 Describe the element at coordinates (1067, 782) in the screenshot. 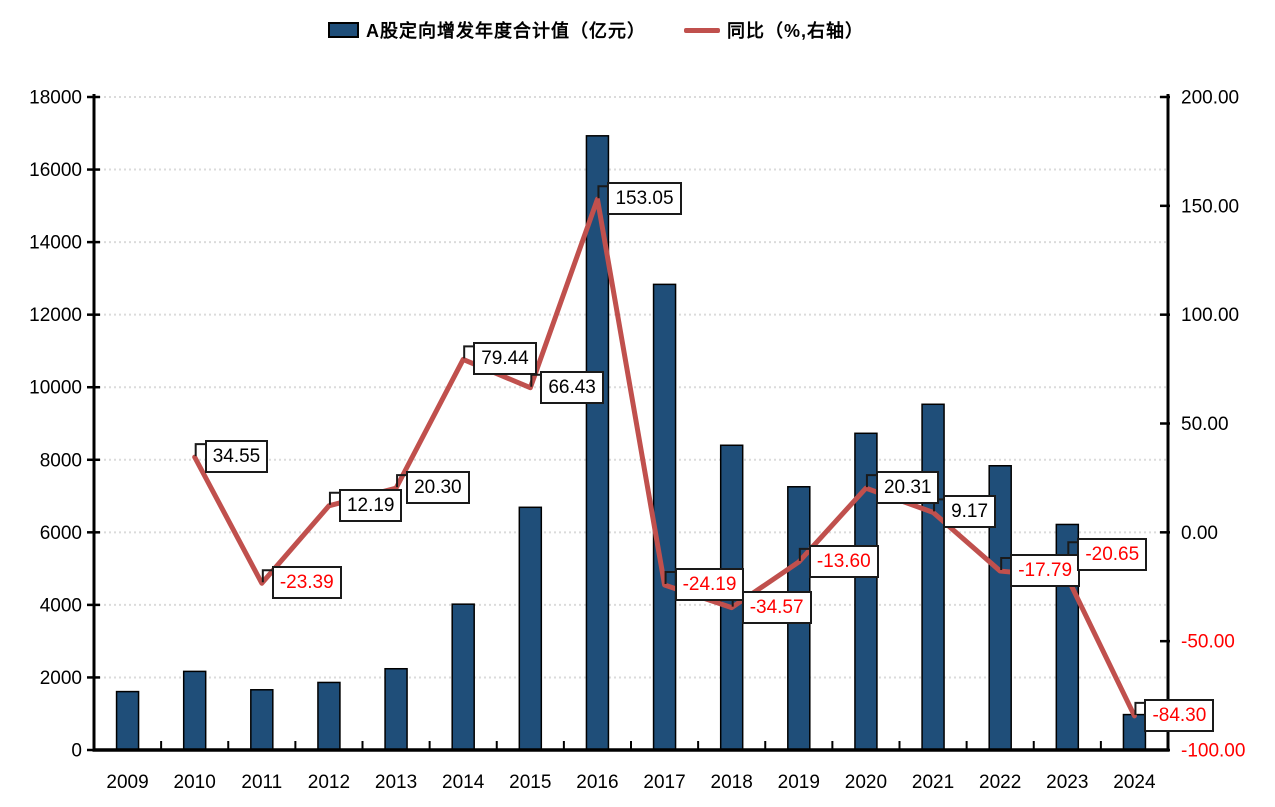

I see `x-axis-label-2023: 2023` at that location.